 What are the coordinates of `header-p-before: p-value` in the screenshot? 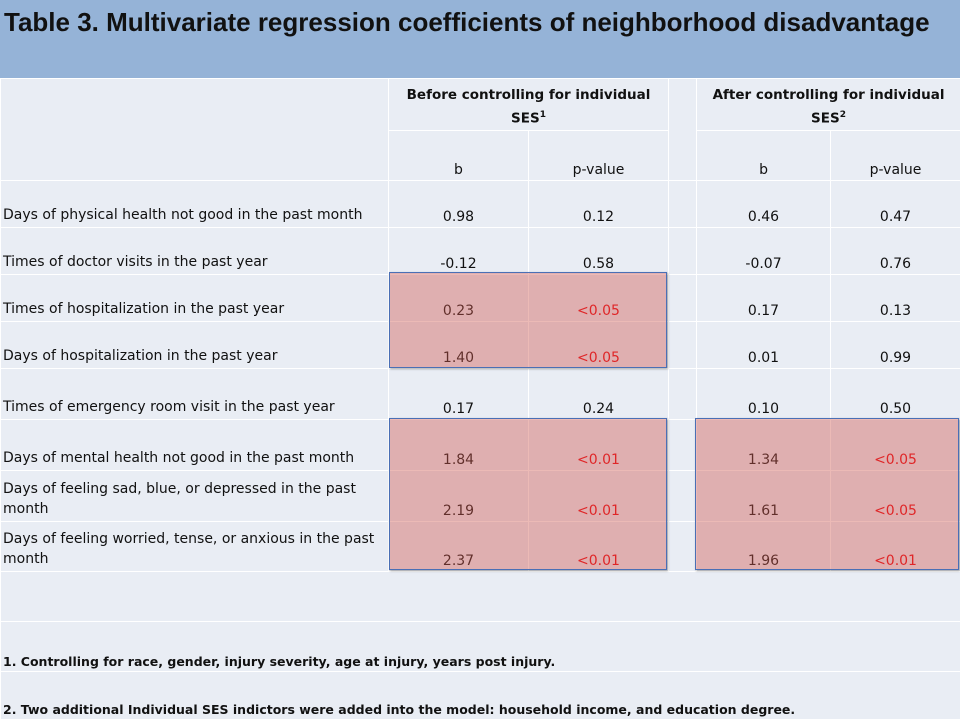 It's located at (598, 155).